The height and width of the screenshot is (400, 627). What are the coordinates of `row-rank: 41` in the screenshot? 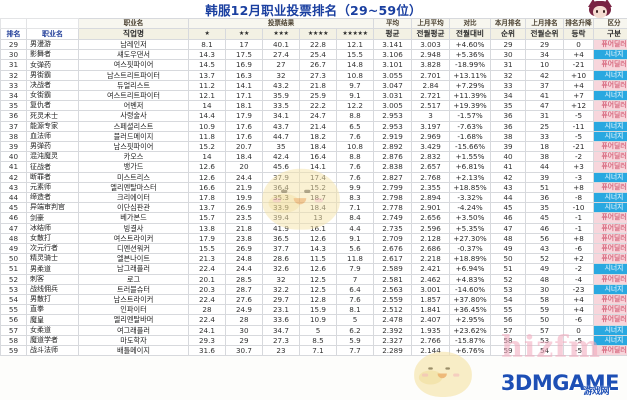 It's located at (13, 167).